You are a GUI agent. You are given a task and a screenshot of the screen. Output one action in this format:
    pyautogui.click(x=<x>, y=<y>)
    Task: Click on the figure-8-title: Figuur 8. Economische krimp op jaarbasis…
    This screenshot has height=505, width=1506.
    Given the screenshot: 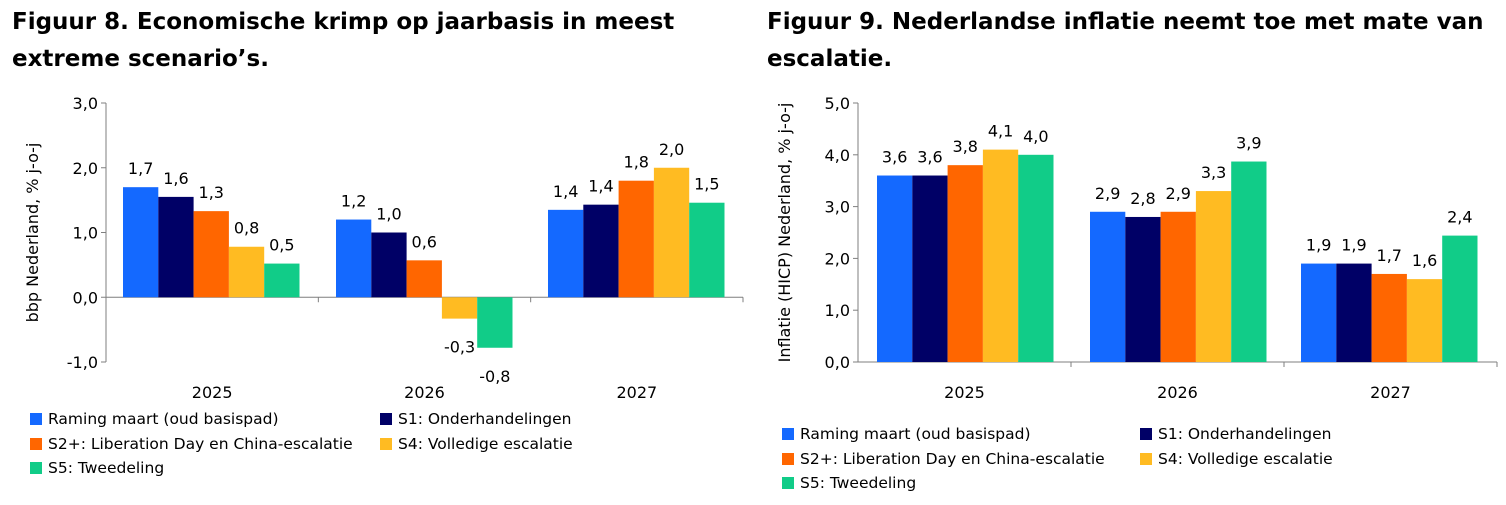 What is the action you would take?
    pyautogui.click(x=343, y=40)
    